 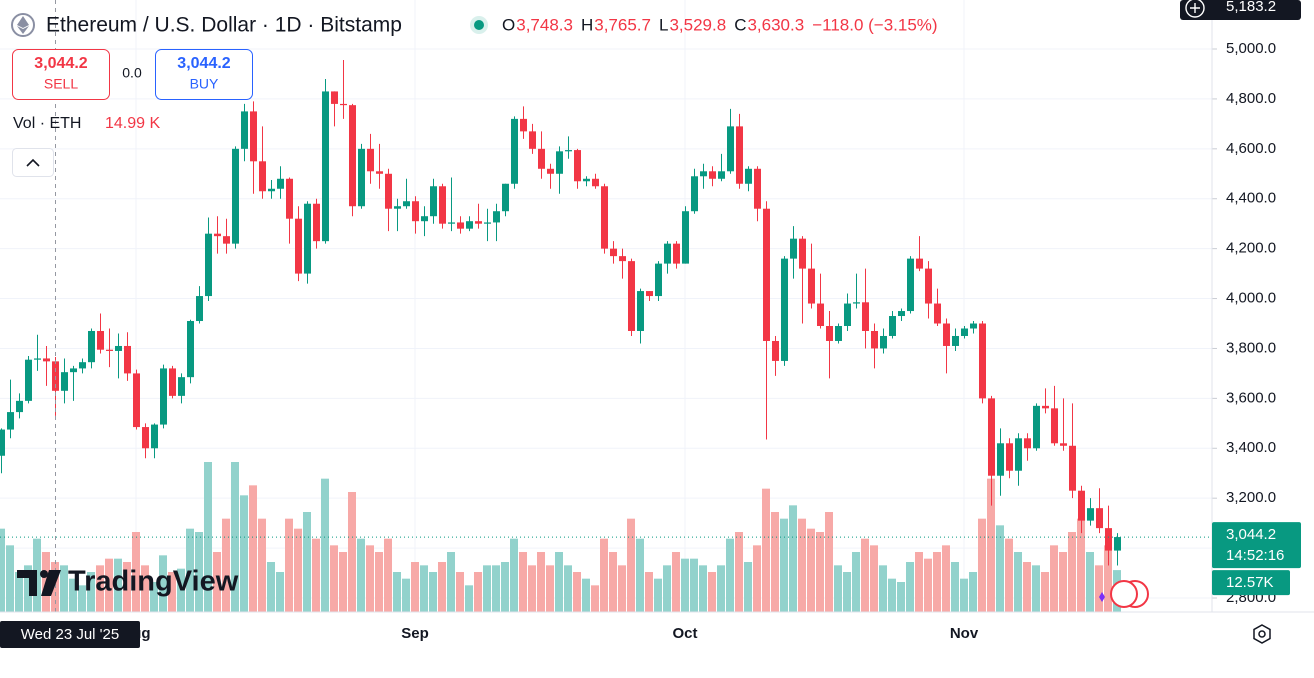 I want to click on logo-mark, so click(x=27, y=583).